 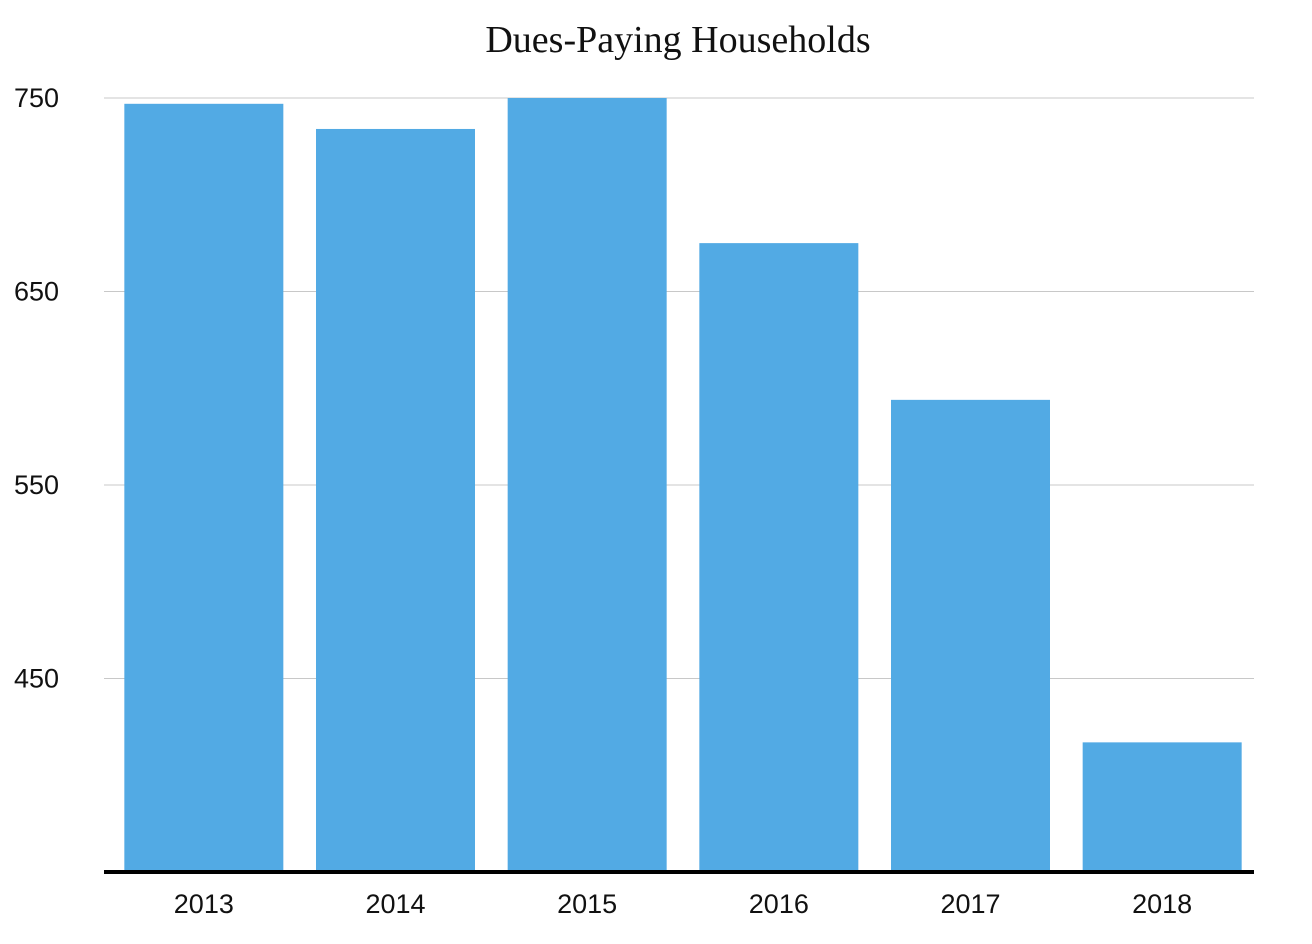 I want to click on bar-2016, so click(x=779, y=557).